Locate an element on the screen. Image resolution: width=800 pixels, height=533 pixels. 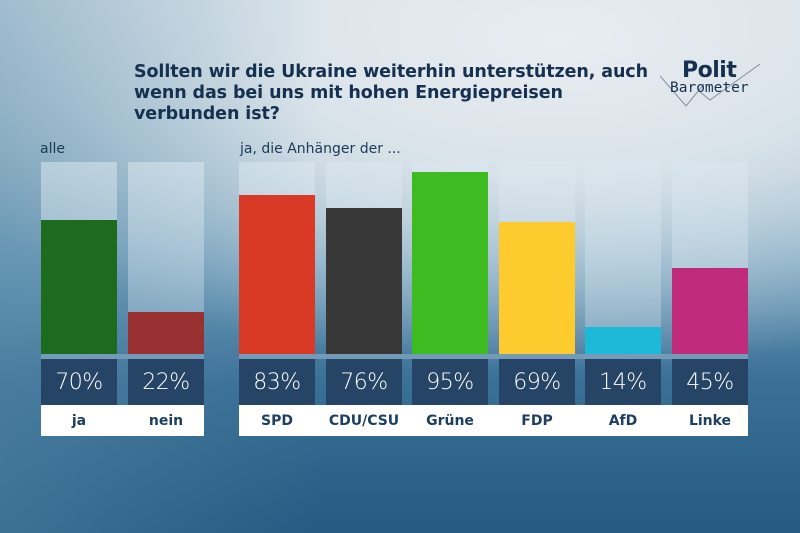
politbarometer-logo: Polit Barometer is located at coordinates (720, 85).